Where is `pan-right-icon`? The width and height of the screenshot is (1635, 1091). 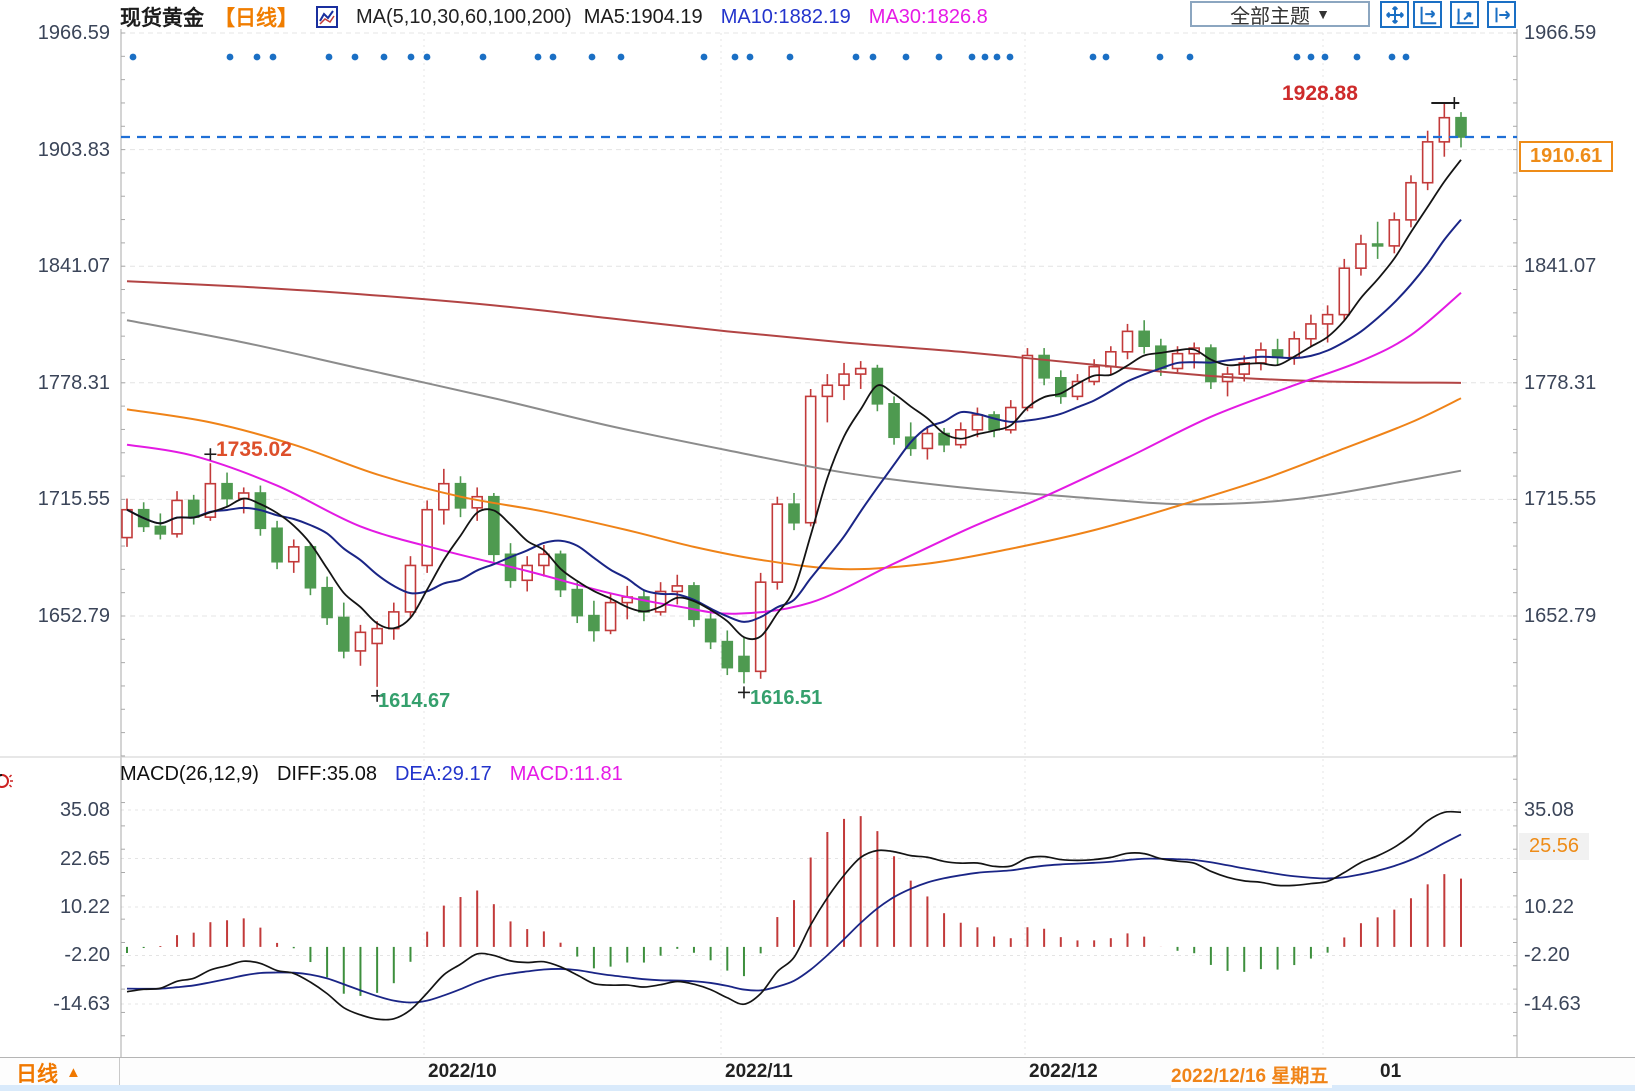
pan-right-icon is located at coordinates (1501, 14).